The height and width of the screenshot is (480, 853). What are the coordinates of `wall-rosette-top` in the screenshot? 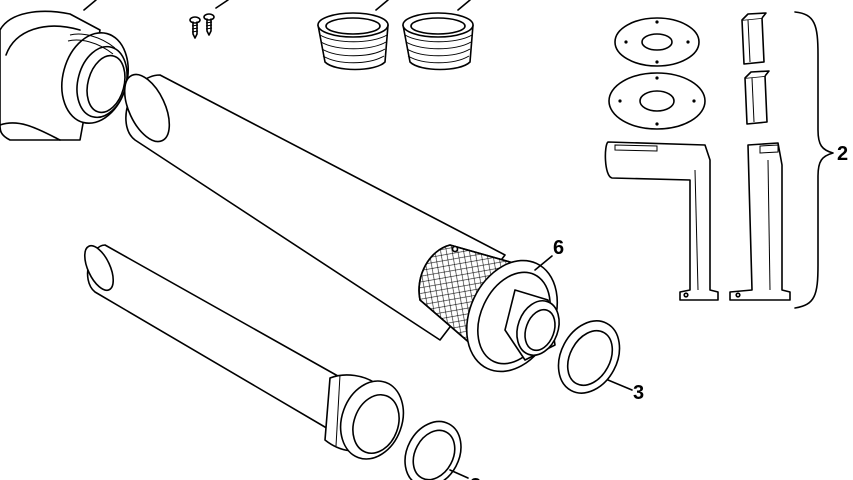 It's located at (657, 42).